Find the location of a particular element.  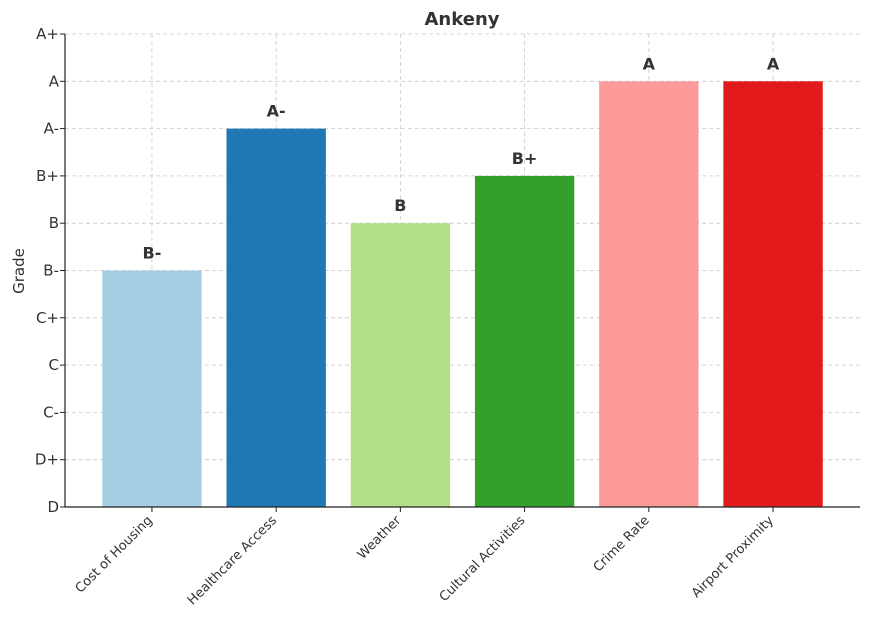

bar-value-label: B+ is located at coordinates (525, 158).